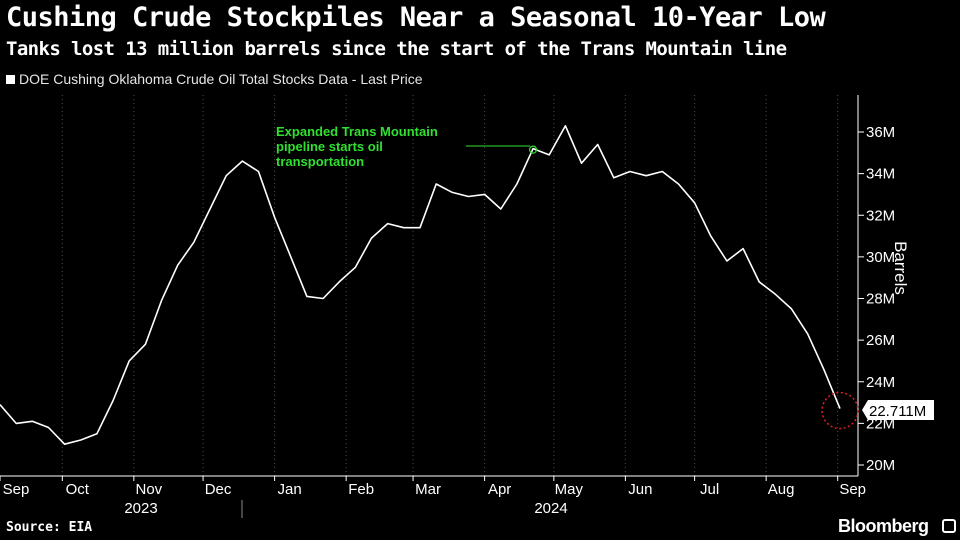 This screenshot has height=540, width=960. What do you see at coordinates (569, 489) in the screenshot?
I see `x-tick-label: May` at bounding box center [569, 489].